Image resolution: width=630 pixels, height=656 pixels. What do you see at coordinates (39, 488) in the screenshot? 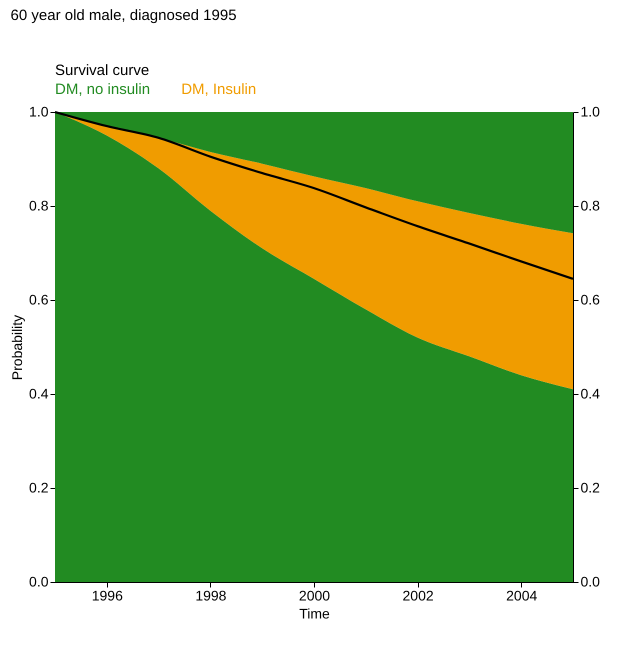
I see `y-tick-label: 0.2` at bounding box center [39, 488].